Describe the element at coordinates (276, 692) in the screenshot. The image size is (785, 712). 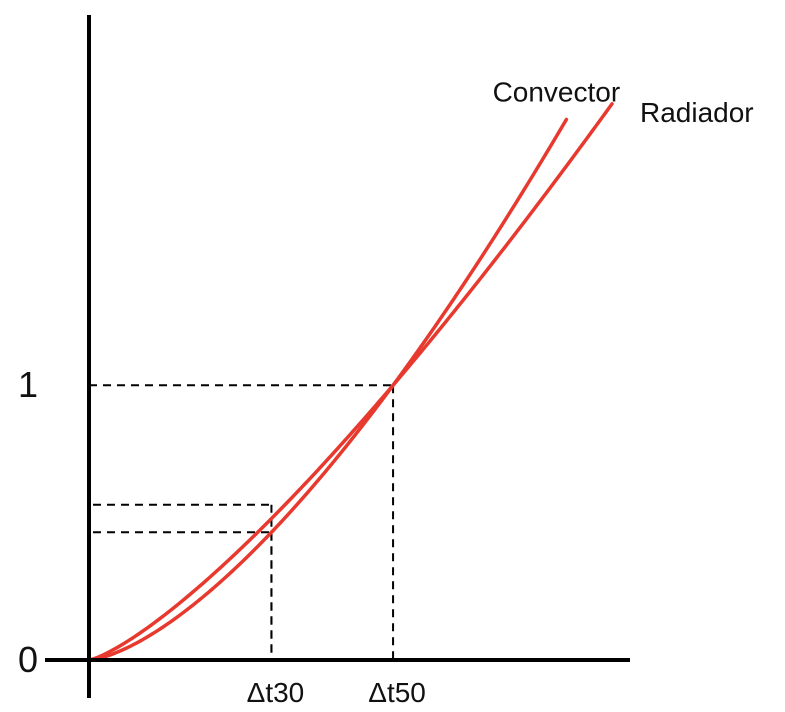
I see `x-tick-label-0: Δt30` at that location.